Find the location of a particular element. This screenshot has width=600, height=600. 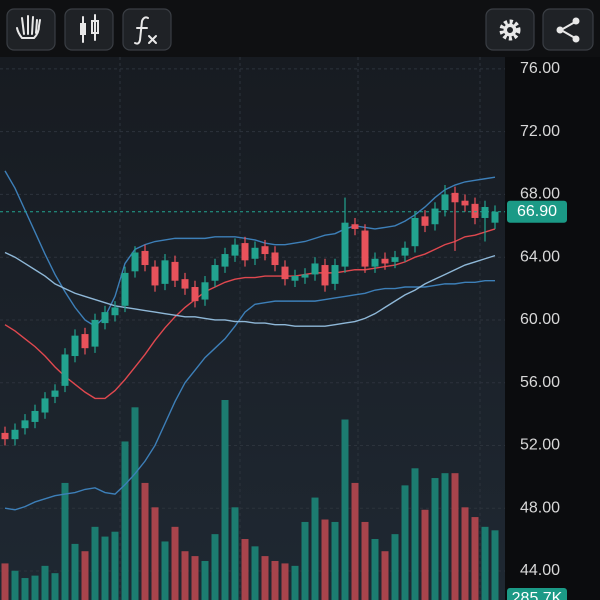

y-tick-label: 72.00 is located at coordinates (540, 131).